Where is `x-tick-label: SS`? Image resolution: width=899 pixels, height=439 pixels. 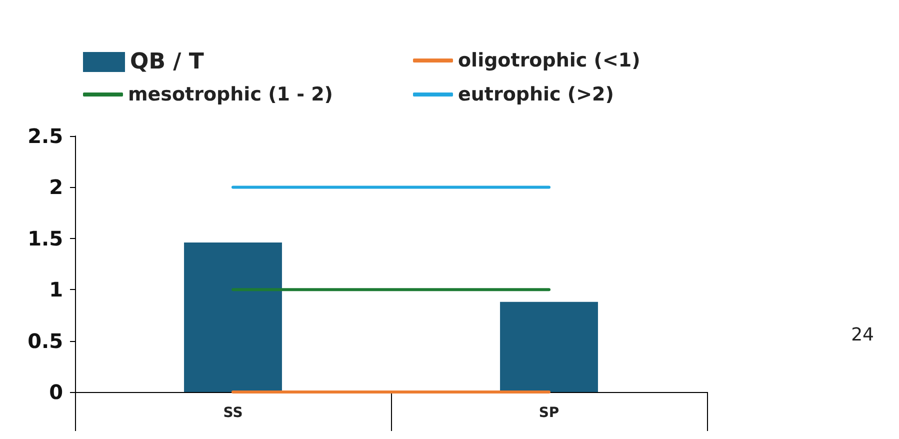
x-tick-label: SS is located at coordinates (233, 413).